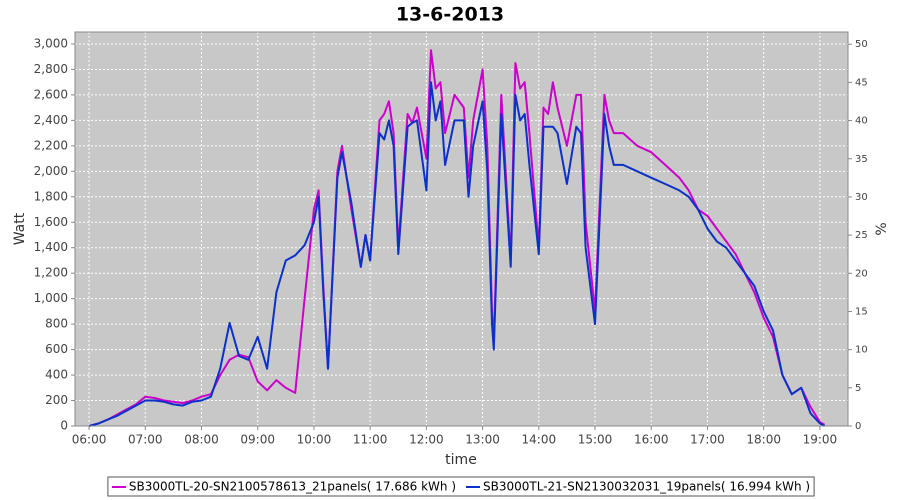  Describe the element at coordinates (51, 69) in the screenshot. I see `y-tick-label: 2,800` at that location.